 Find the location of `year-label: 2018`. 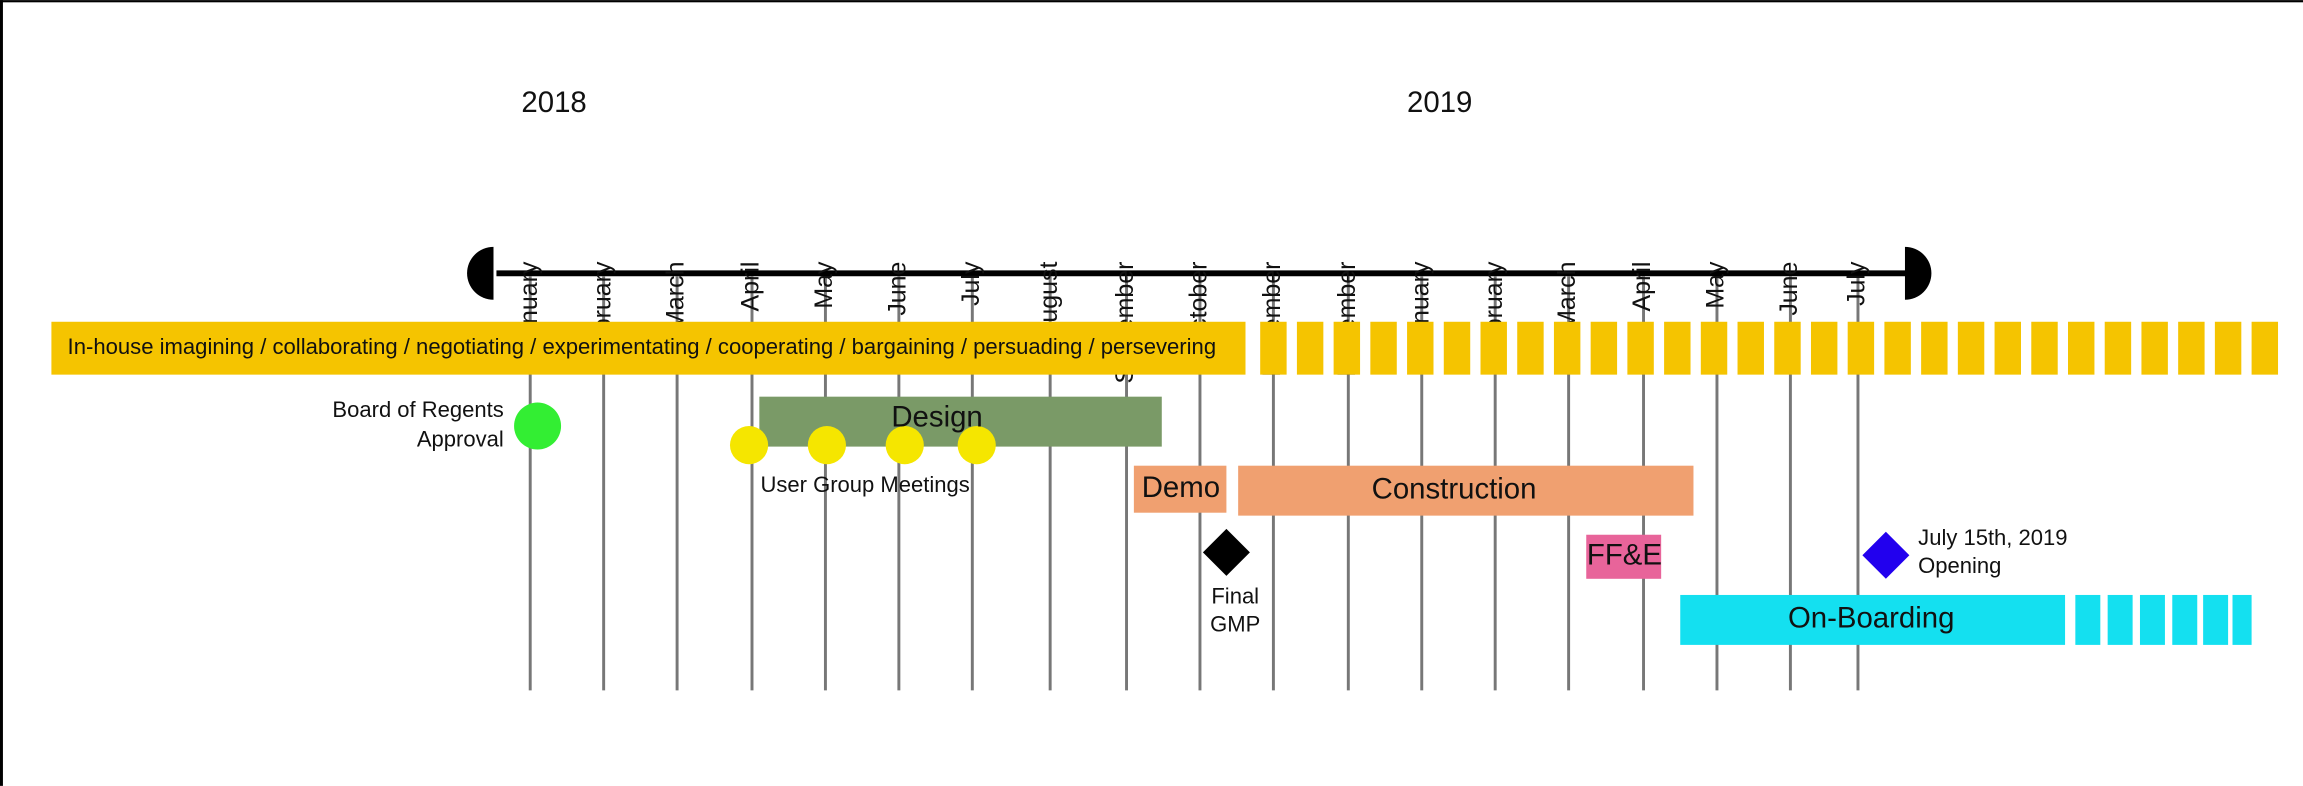

year-label: 2018 is located at coordinates (553, 102).